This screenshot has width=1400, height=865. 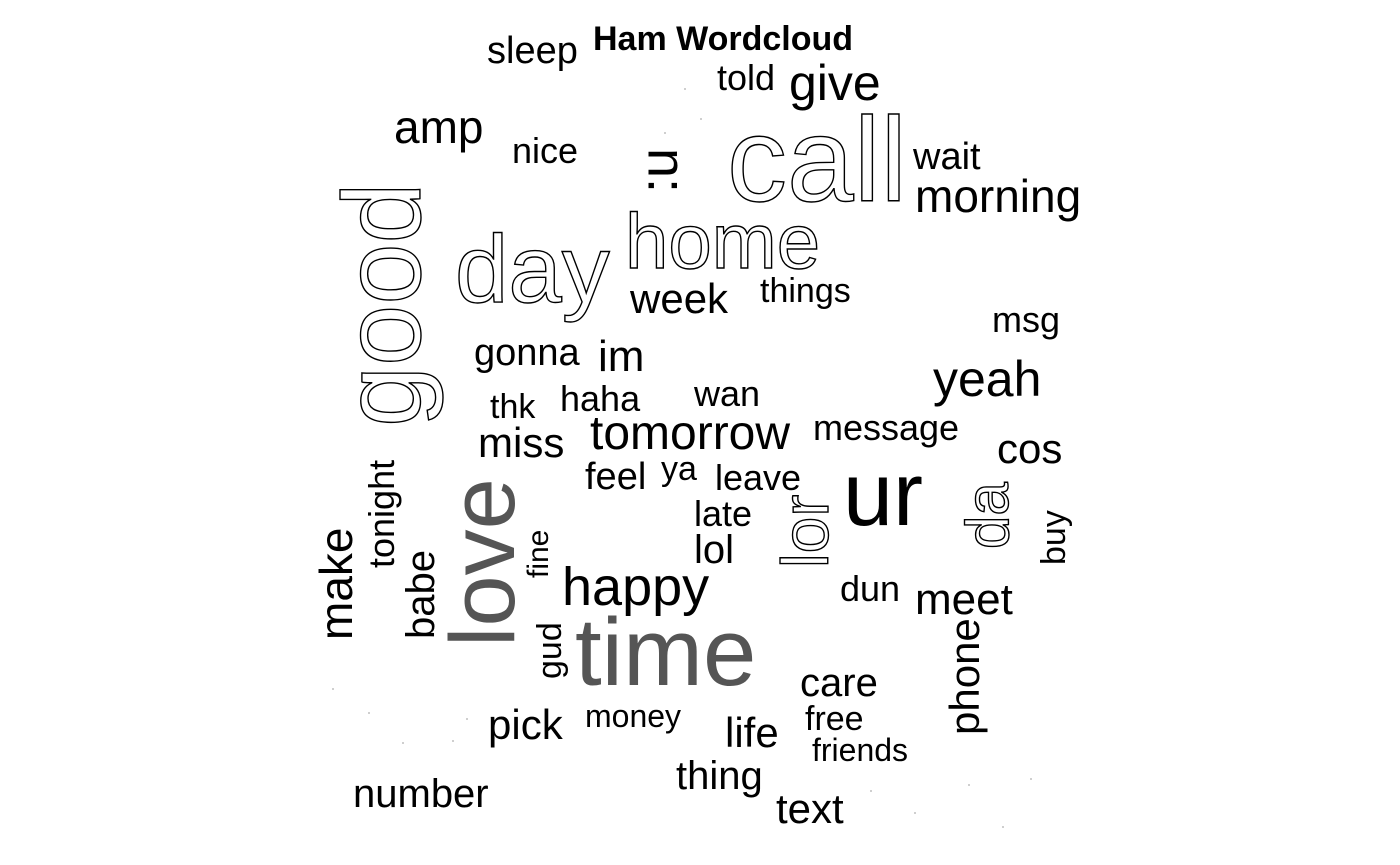 I want to click on word-wait: wait, so click(x=947, y=157).